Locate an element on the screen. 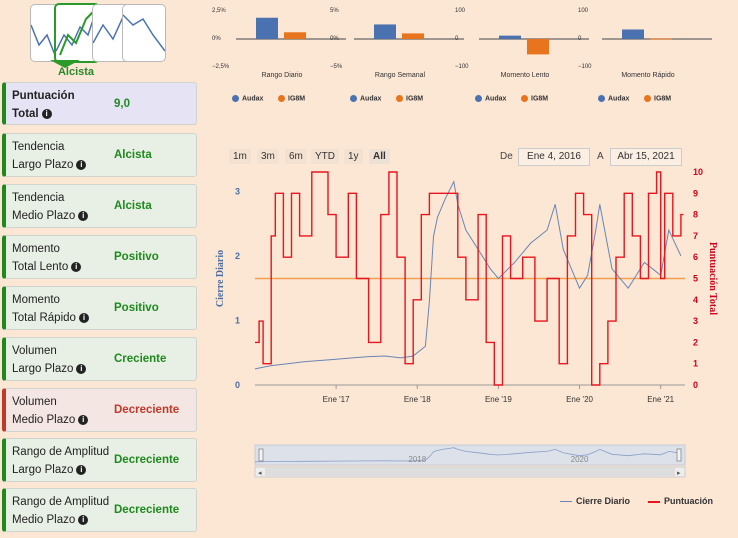 This screenshot has height=538, width=738. to-date-input: Abr 15, 2021 is located at coordinates (646, 157).